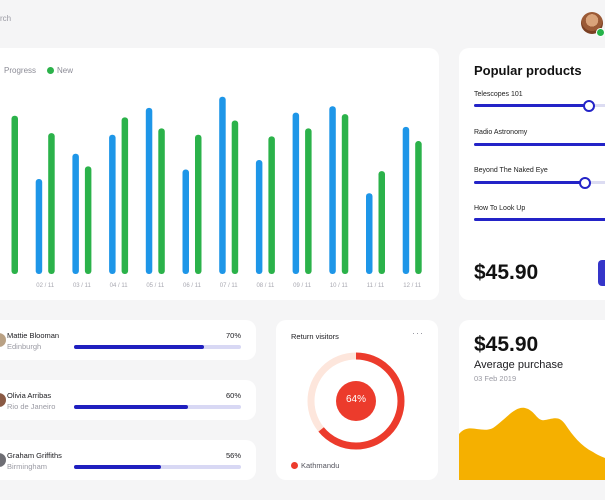  I want to click on x-tick-label: 07 / 11, so click(229, 286).